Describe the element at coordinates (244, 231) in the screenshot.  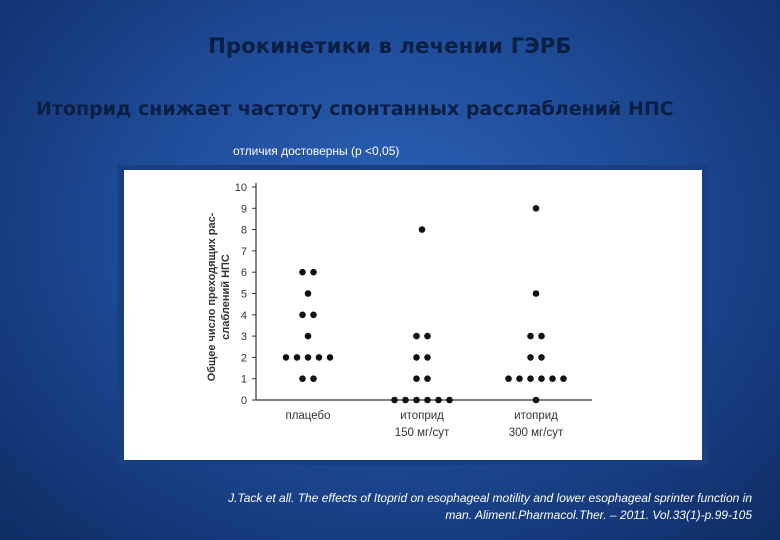
I see `y-tick-label: 8` at that location.